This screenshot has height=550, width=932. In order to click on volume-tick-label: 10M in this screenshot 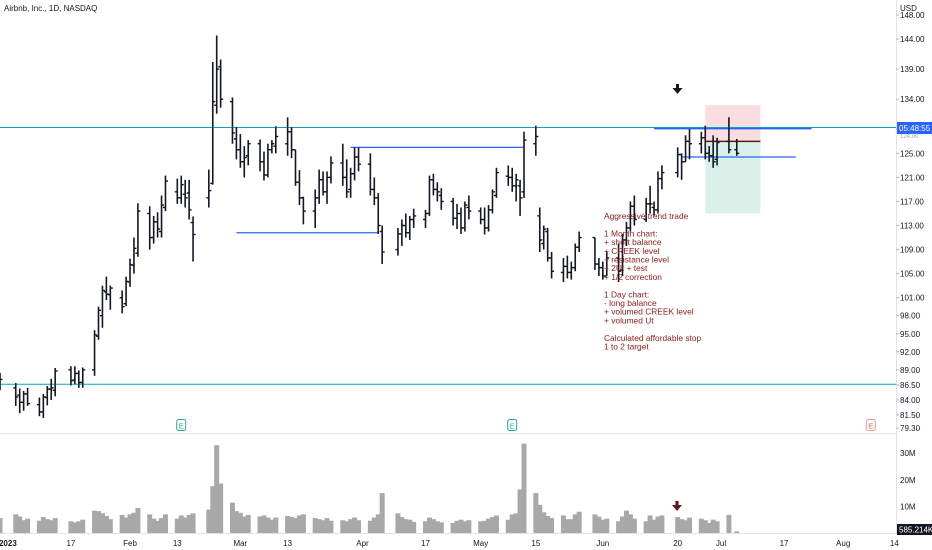, I will do `click(908, 506)`.